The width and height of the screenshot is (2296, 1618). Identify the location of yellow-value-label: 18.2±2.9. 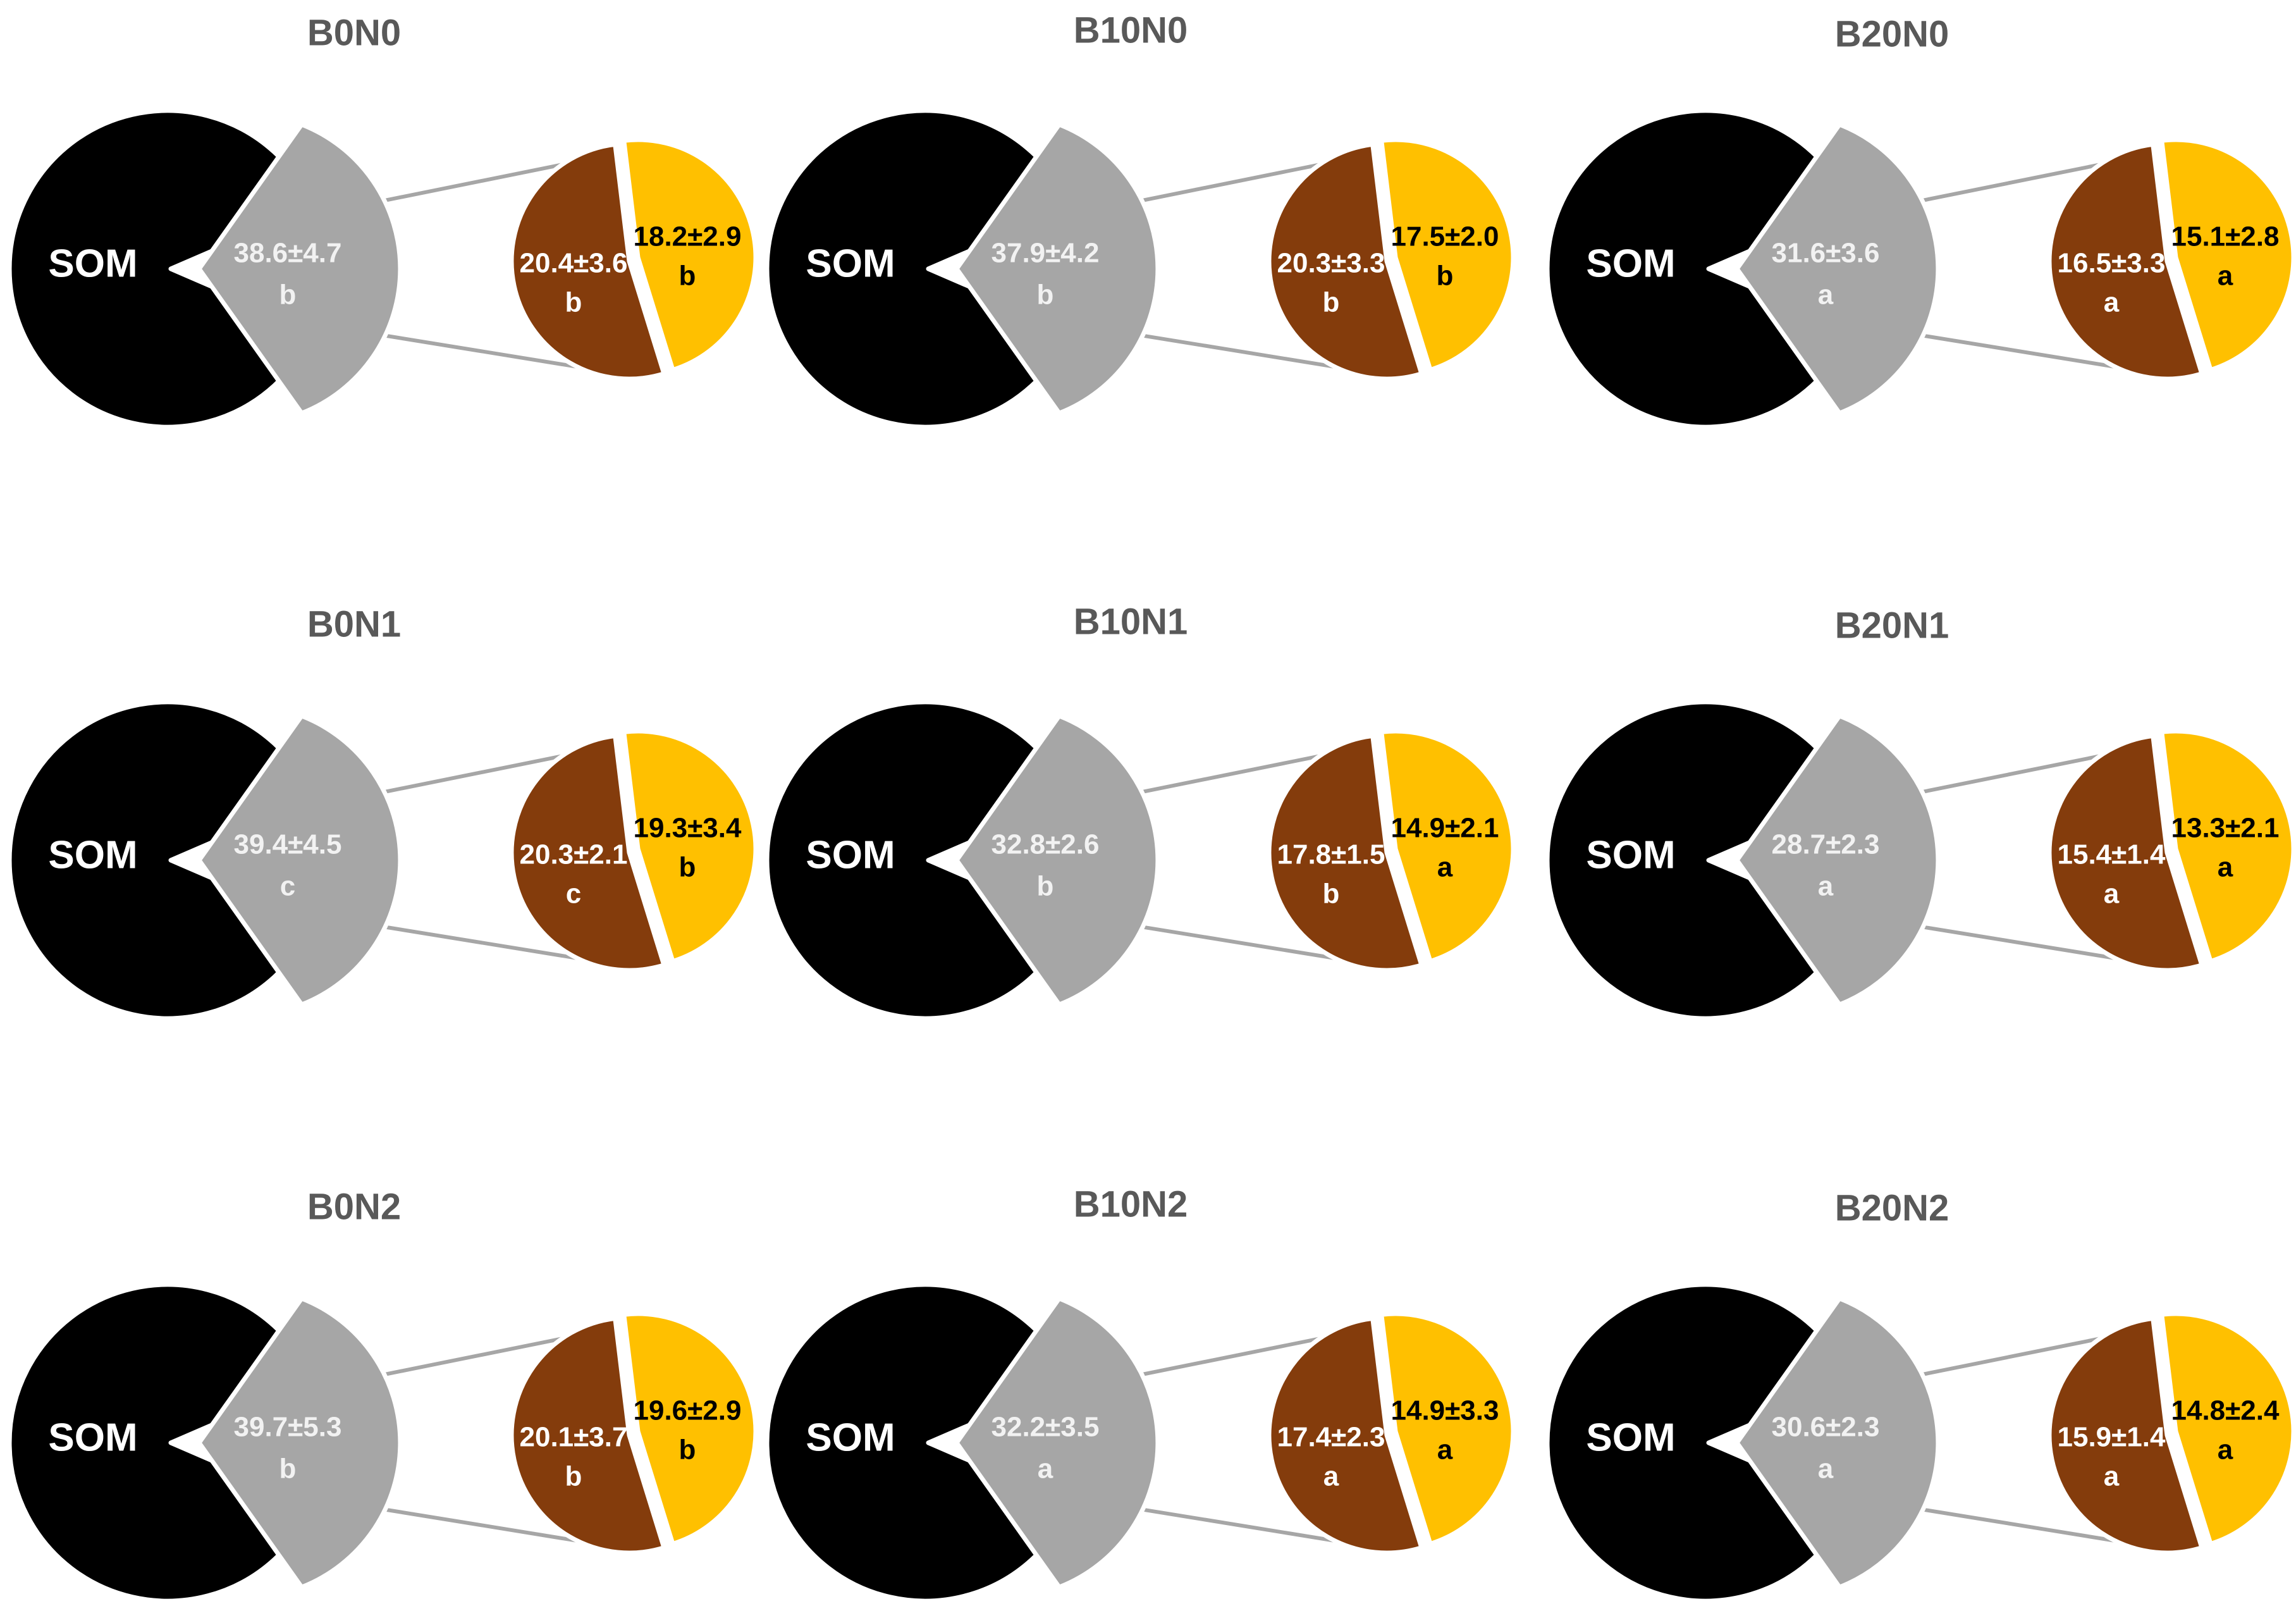
(688, 236).